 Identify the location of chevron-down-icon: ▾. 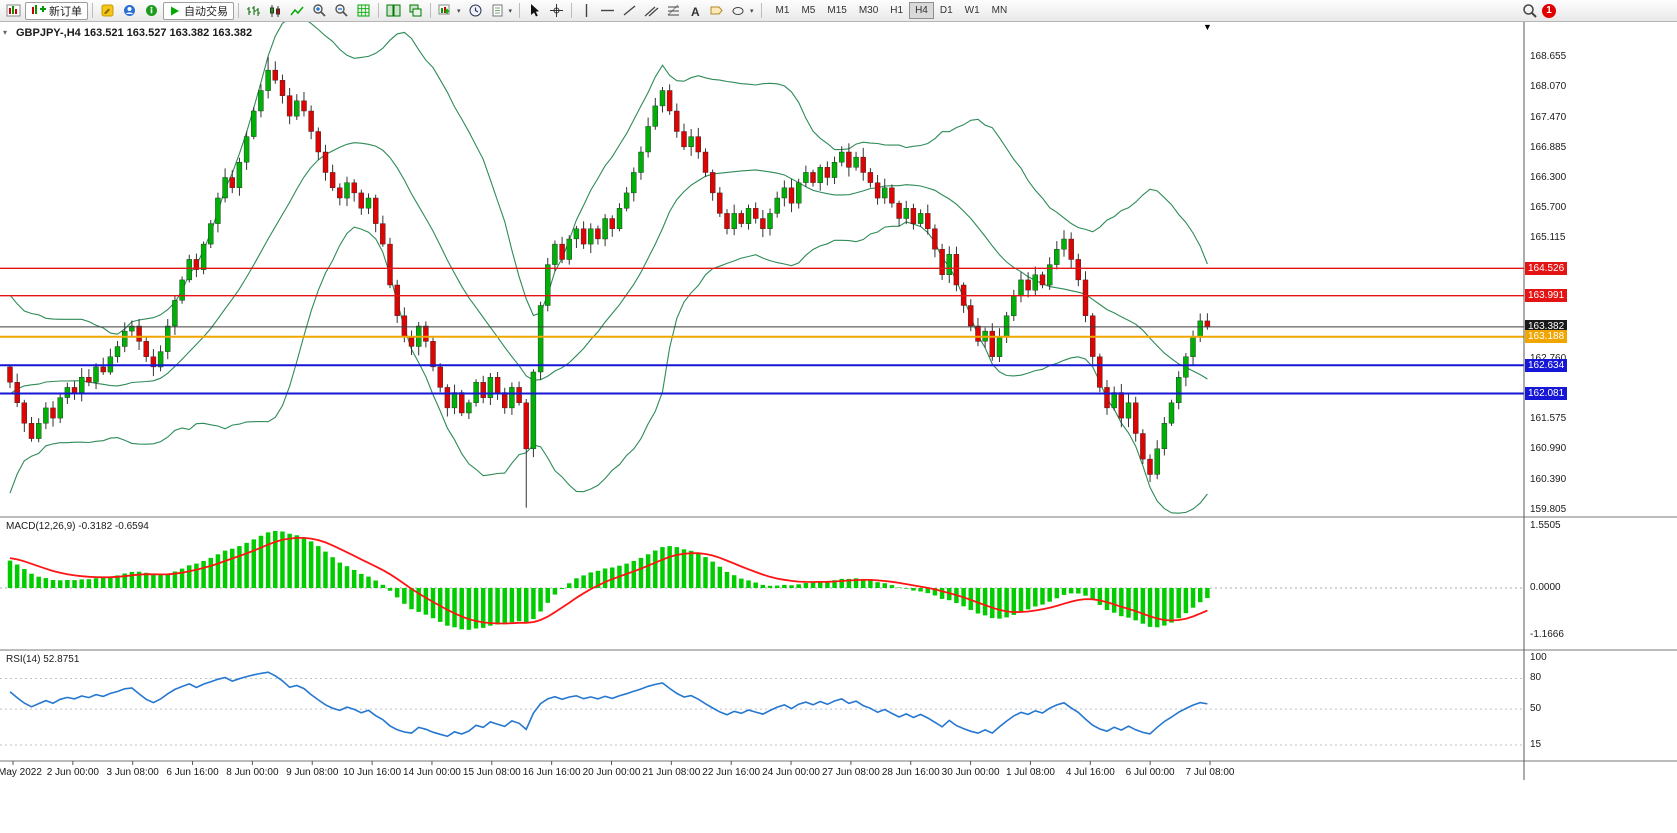
(510, 11).